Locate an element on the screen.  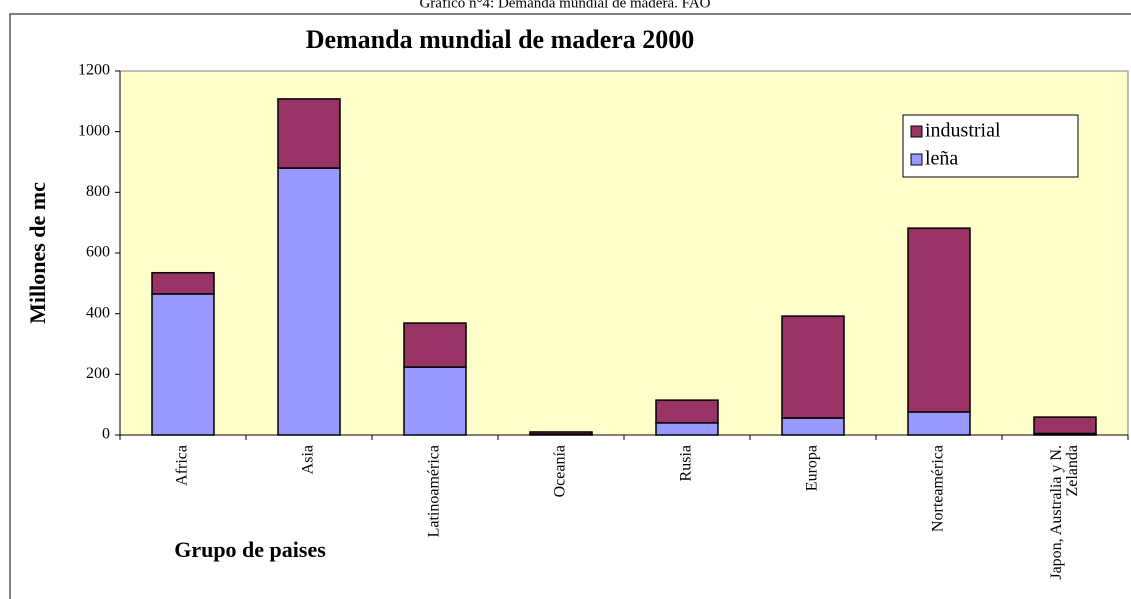
y-tick-label: 0 is located at coordinates (106, 434).